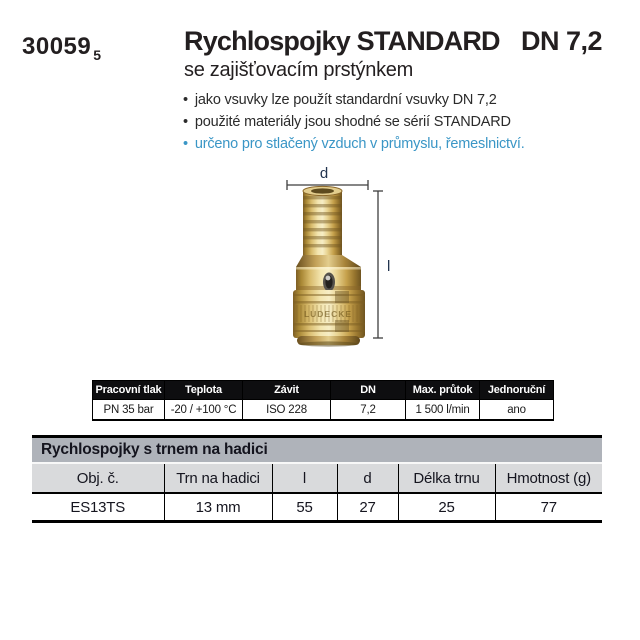 The height and width of the screenshot is (640, 640). Describe the element at coordinates (342, 41) in the screenshot. I see `page-title: Rychlospojky STANDARD` at that location.